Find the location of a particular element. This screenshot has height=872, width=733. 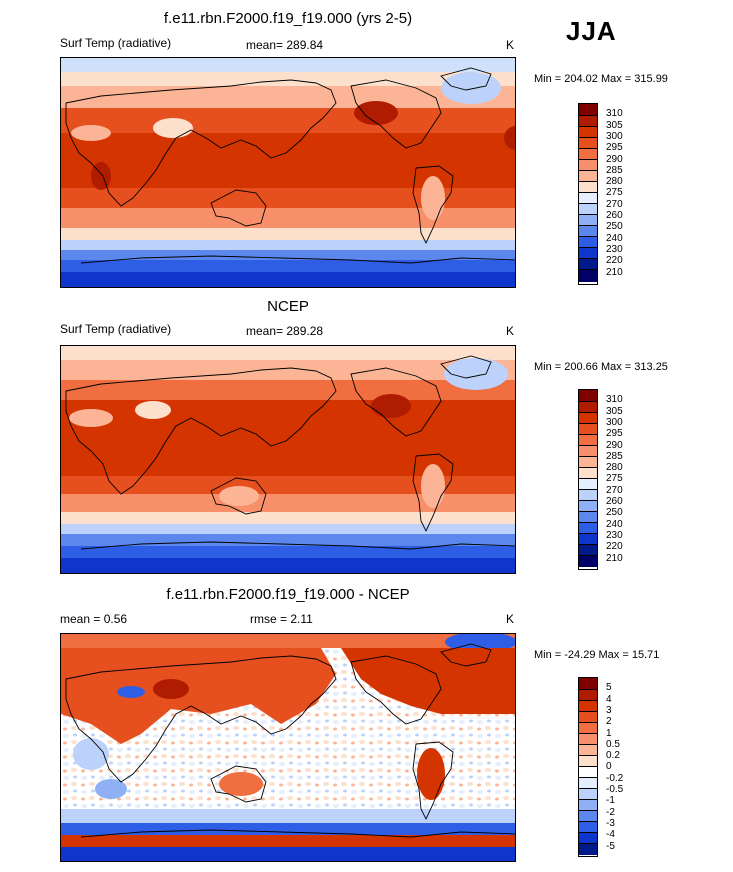

panel1-colorbar-tick: 275 is located at coordinates (614, 192).